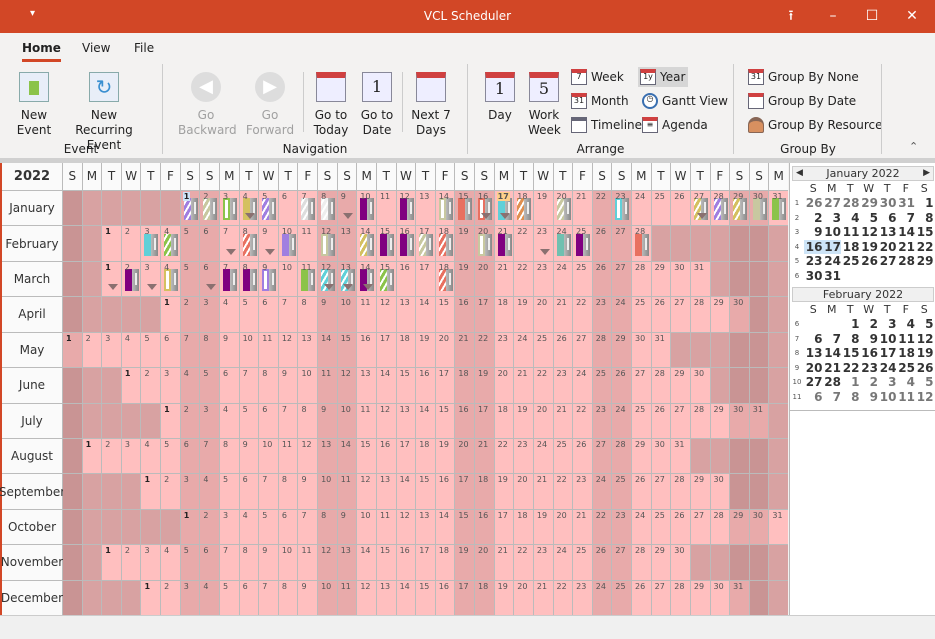 The height and width of the screenshot is (639, 935). Describe the element at coordinates (386, 314) in the screenshot. I see `day-cell: 12` at that location.